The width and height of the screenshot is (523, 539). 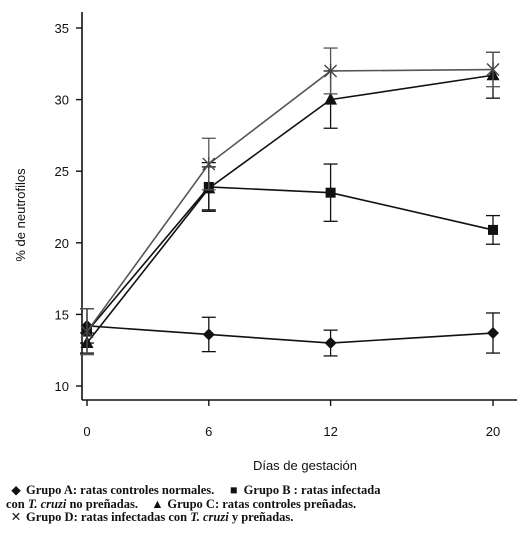 What do you see at coordinates (62, 28) in the screenshot?
I see `y-tick-label-35: 35` at bounding box center [62, 28].